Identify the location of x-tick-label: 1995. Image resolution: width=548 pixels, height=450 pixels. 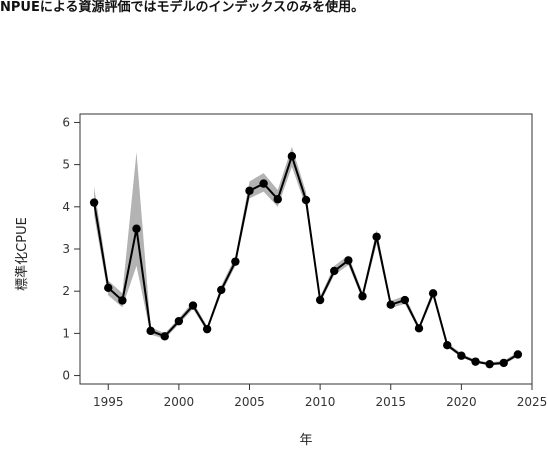
(108, 402).